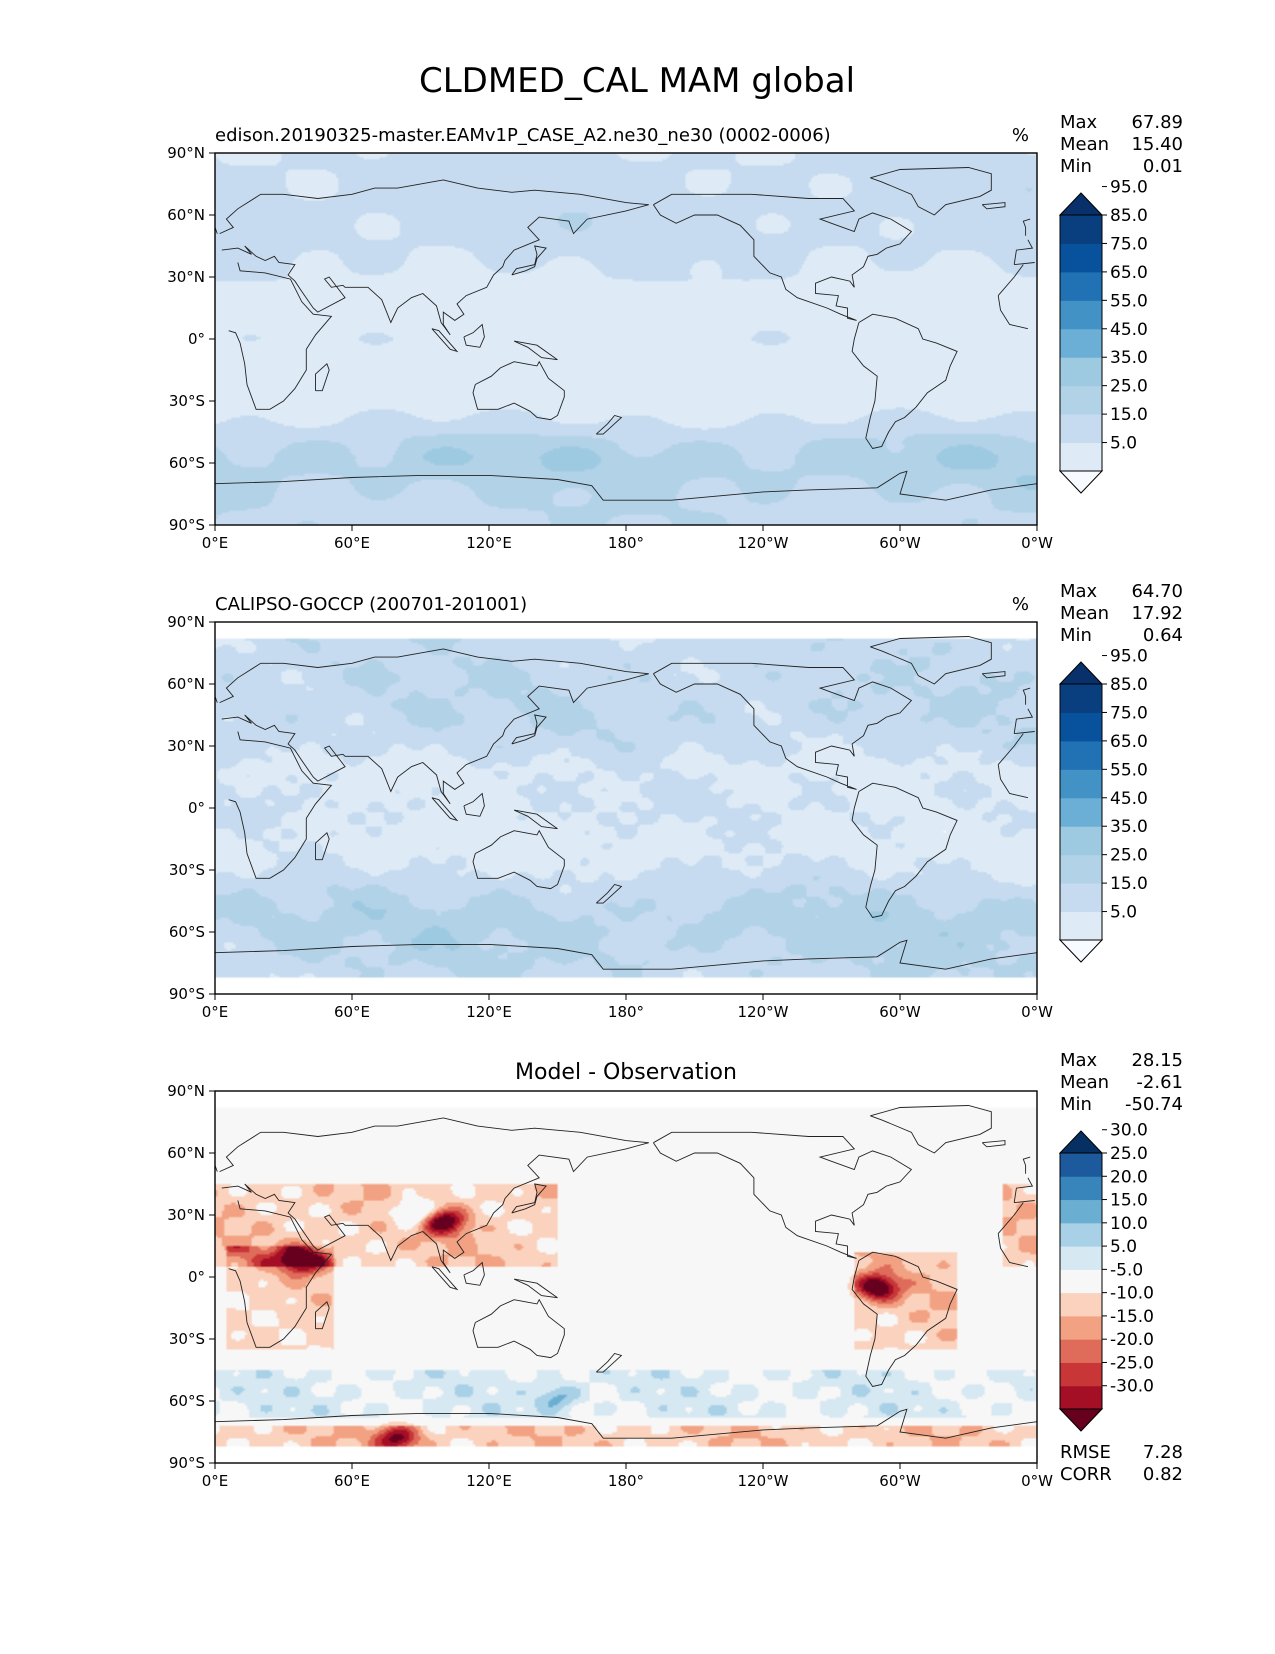  Describe the element at coordinates (1132, 1363) in the screenshot. I see `colorbar-tick-label: -25.0` at that location.